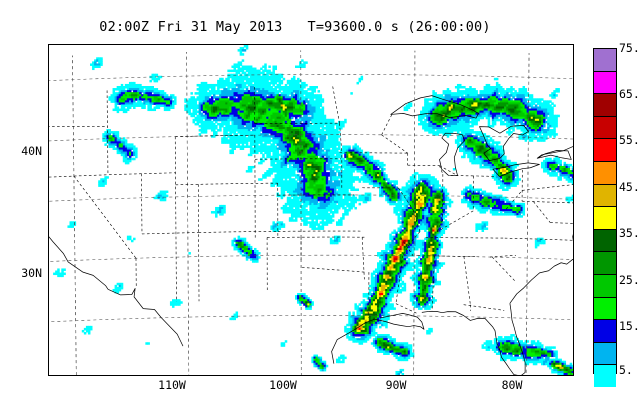 The image size is (640, 400). I want to click on colorbar-tick-15: 15., so click(629, 326).